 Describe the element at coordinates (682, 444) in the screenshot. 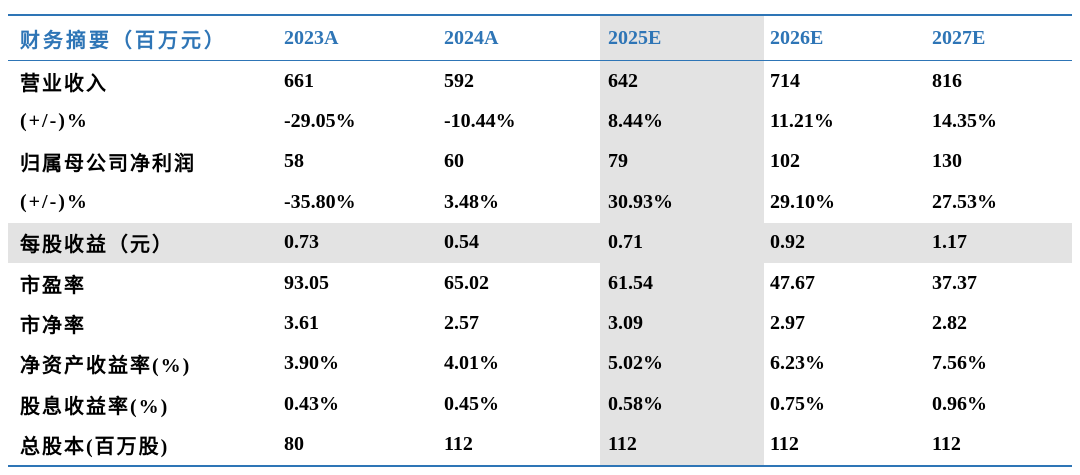

I see `cell-2025e: 112` at that location.